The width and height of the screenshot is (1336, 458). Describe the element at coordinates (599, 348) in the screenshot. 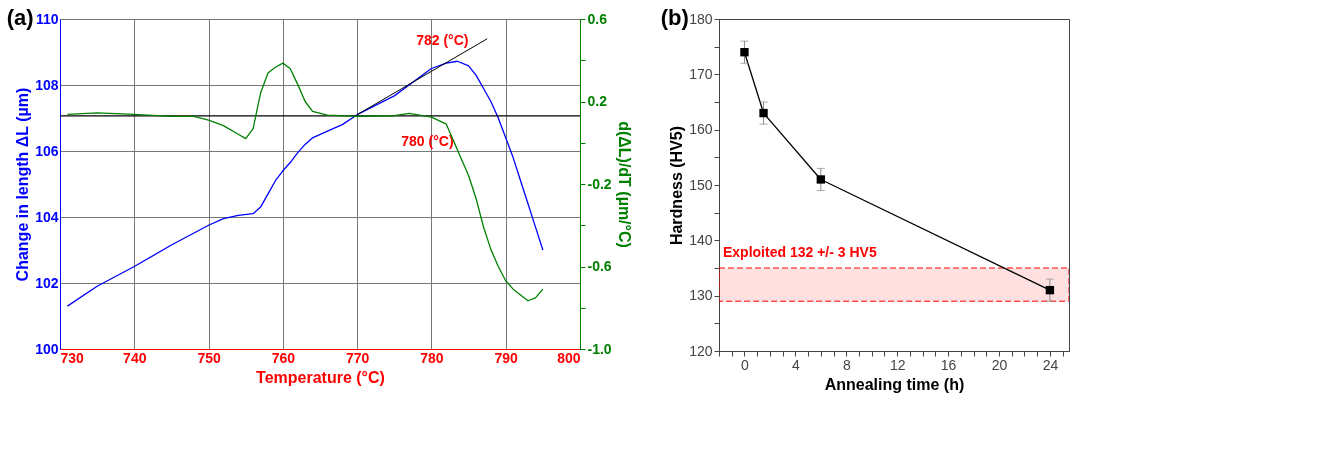

I see `y2-tick-label: -1.0` at that location.